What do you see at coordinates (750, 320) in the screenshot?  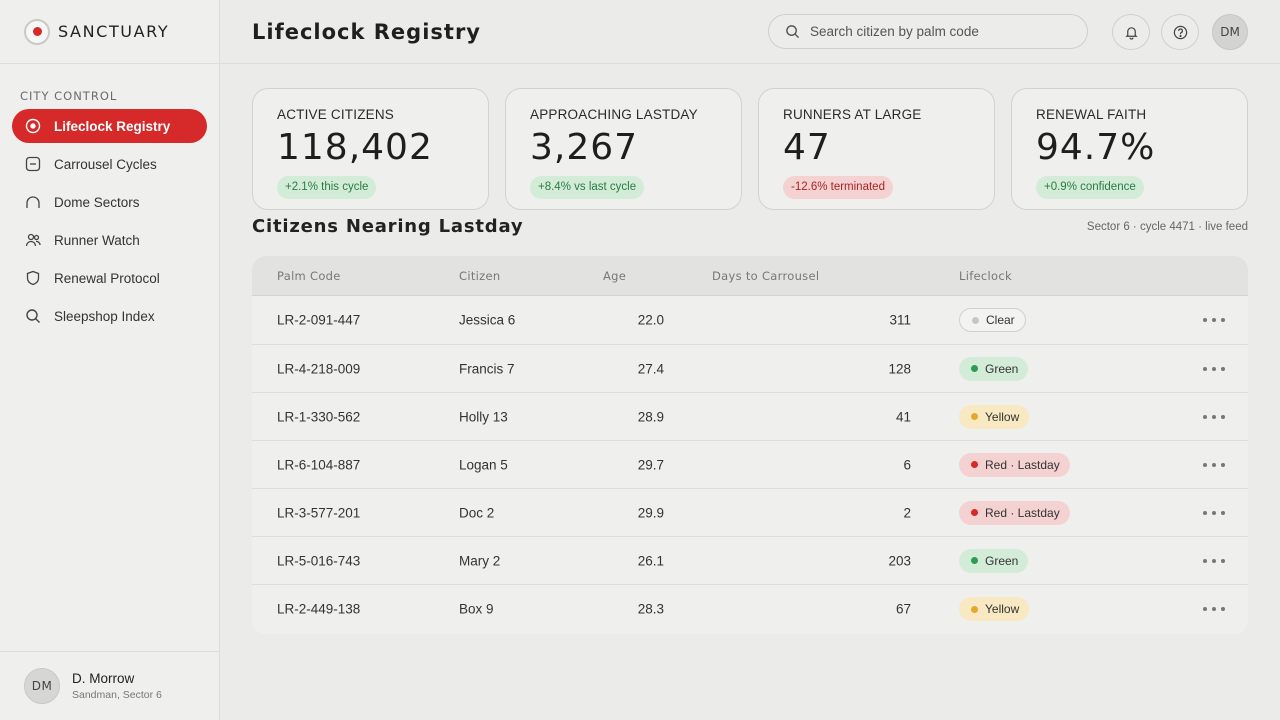 I see `table-row: LR-2-091-447 Jessica 6 22.0 311 Clear` at bounding box center [750, 320].